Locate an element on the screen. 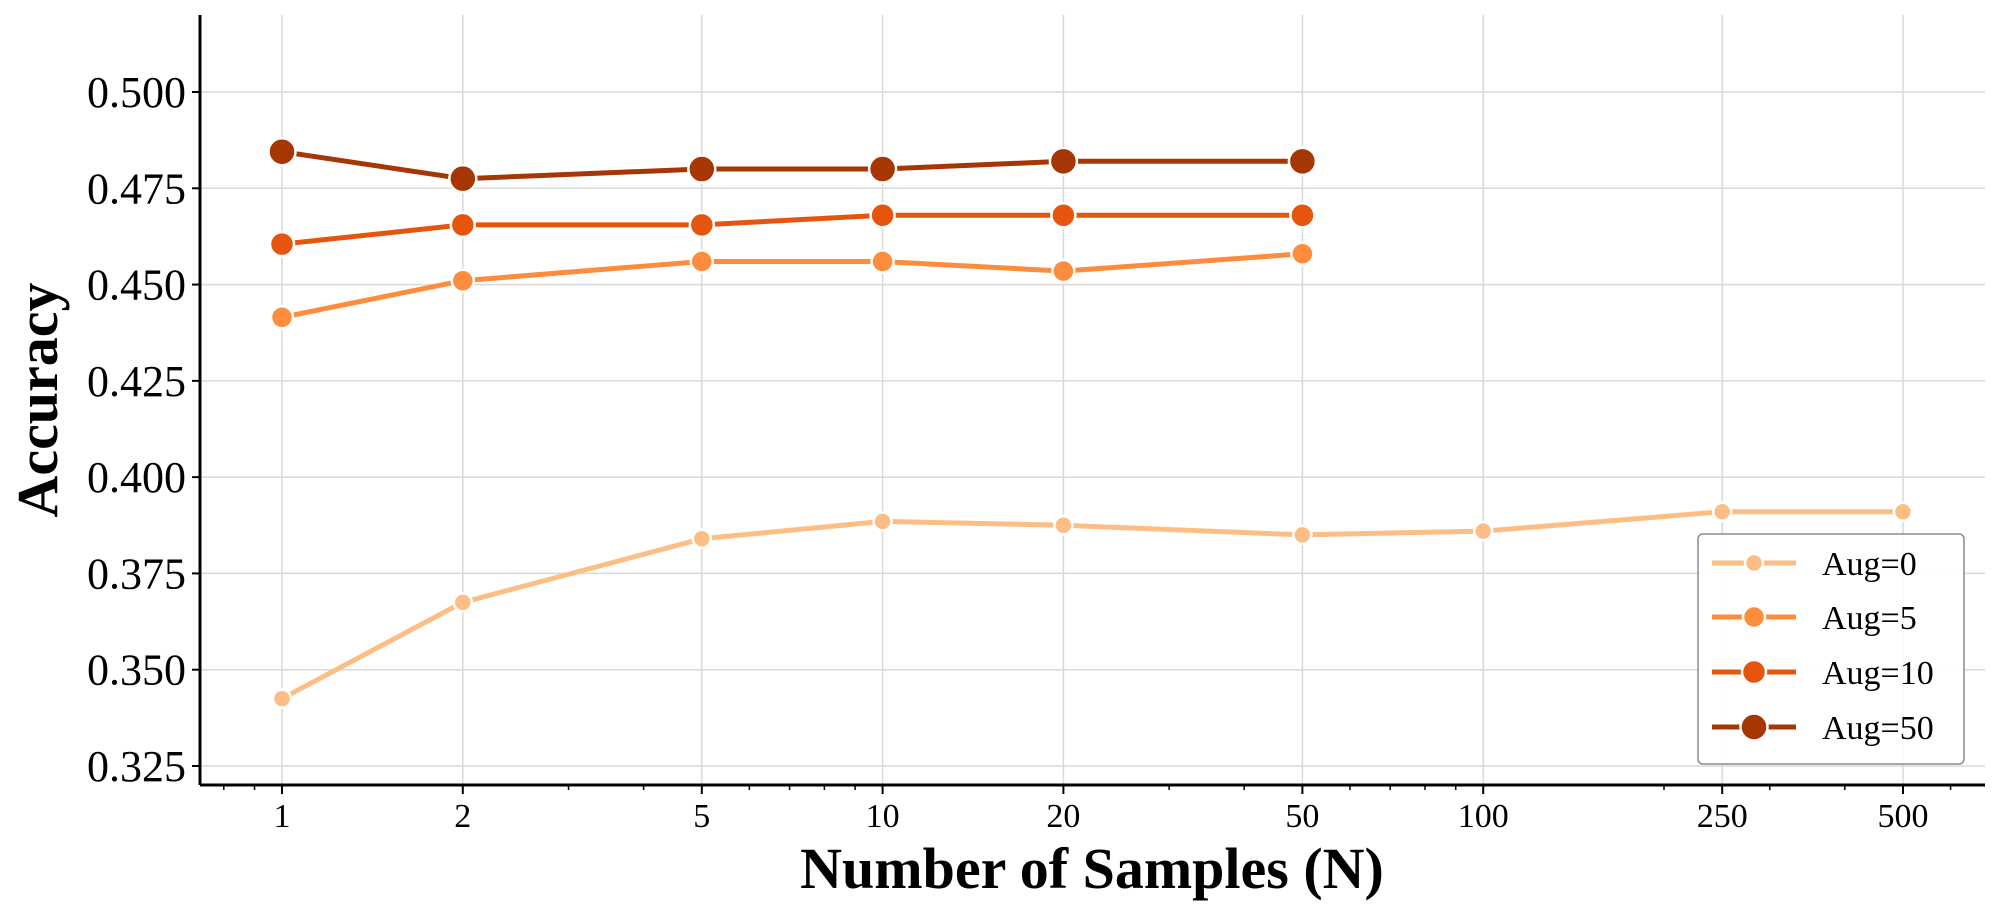 The height and width of the screenshot is (915, 2000). x-tick-label: 2 is located at coordinates (462, 816).